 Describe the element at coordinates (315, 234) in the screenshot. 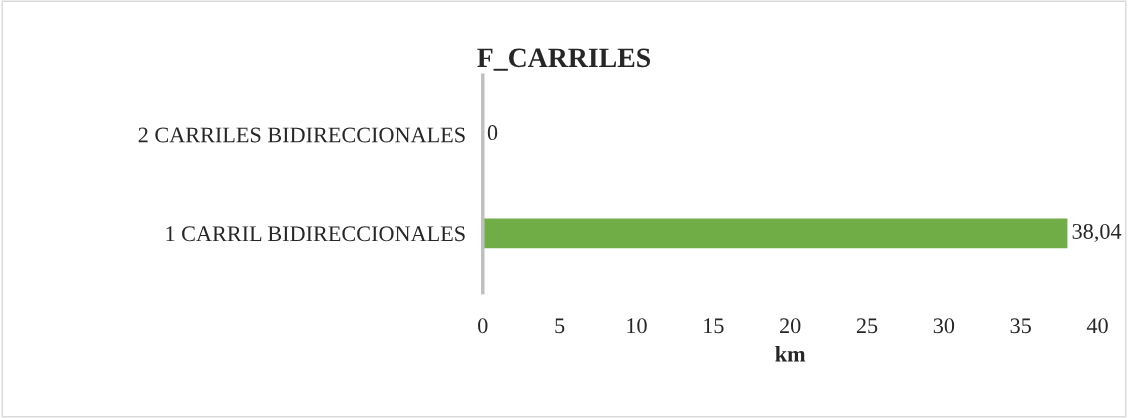

I see `y-tick-label: 1 CARRIL BIDIRECCIONALES` at that location.